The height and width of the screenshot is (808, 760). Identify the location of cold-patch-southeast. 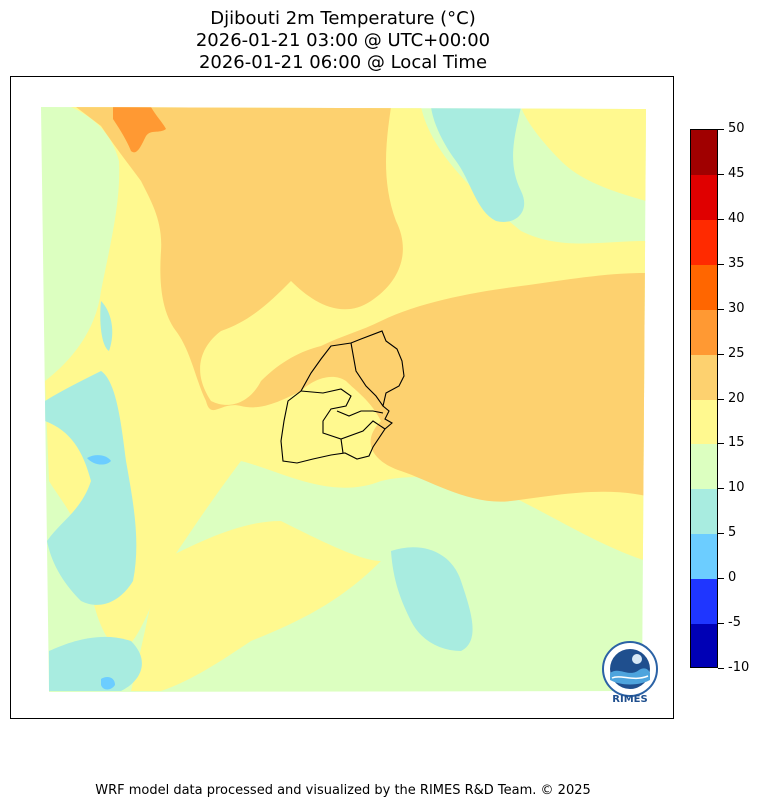
(432, 599).